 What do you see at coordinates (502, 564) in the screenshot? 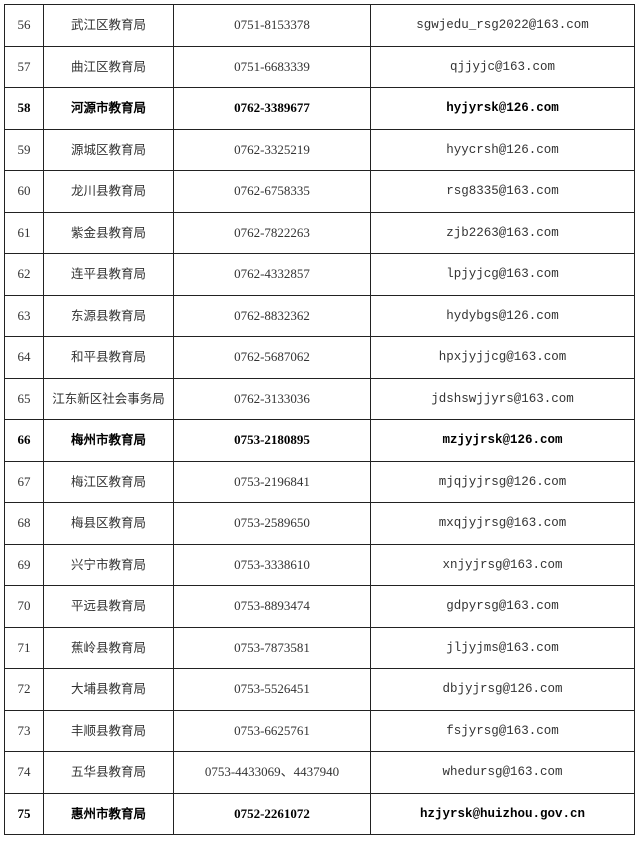
I see `email-address: xnjyjrsg@163.com` at bounding box center [502, 564].